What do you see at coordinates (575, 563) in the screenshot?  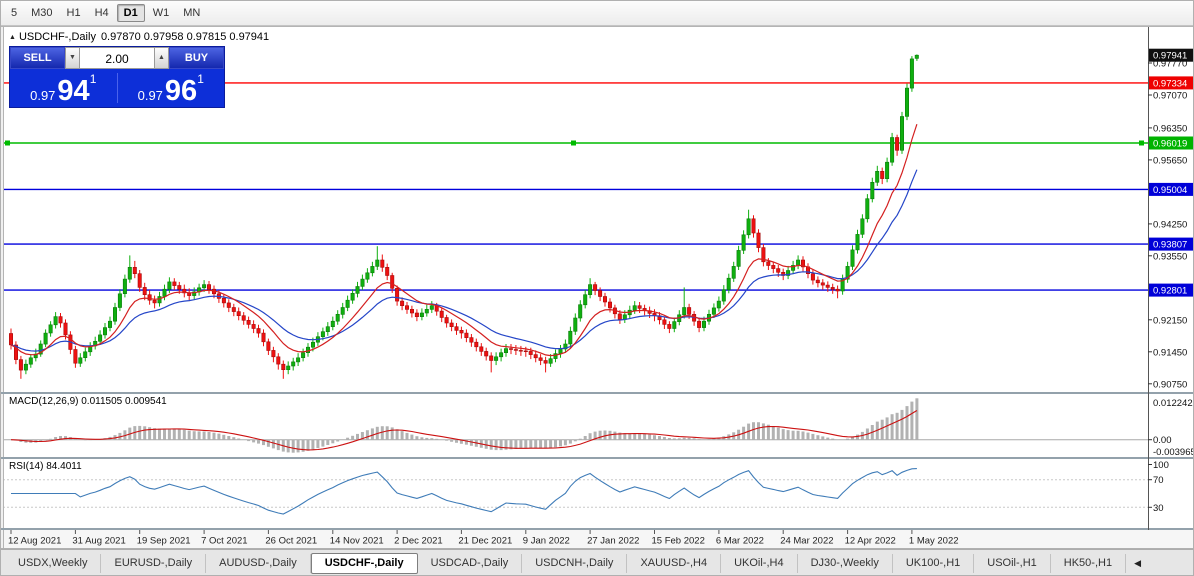 I see `chart-tab-usdcnh-daily: USDCNH-,Daily` at bounding box center [575, 563].